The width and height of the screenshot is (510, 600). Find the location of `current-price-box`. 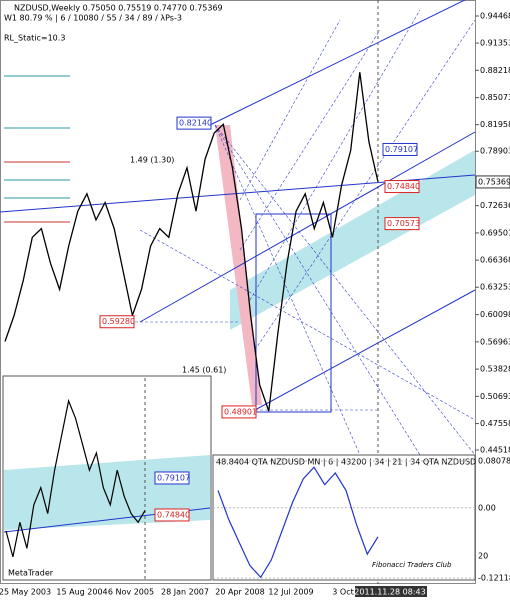

current-price-box is located at coordinates (492, 182).